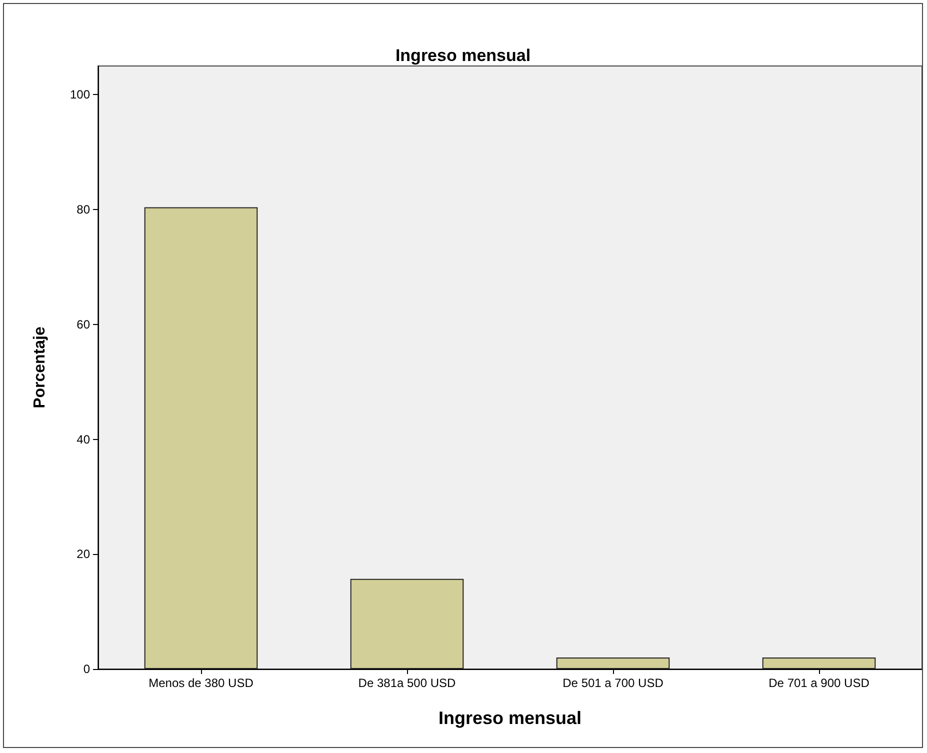 This screenshot has width=927, height=753. Describe the element at coordinates (80, 95) in the screenshot. I see `y-tick-label: 100` at that location.